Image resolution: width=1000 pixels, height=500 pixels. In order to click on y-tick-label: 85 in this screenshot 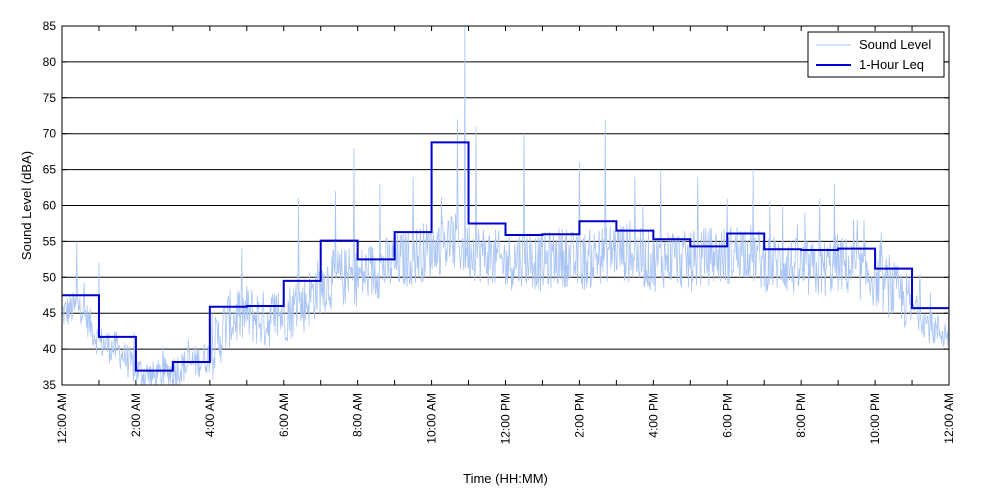, I will do `click(50, 26)`.